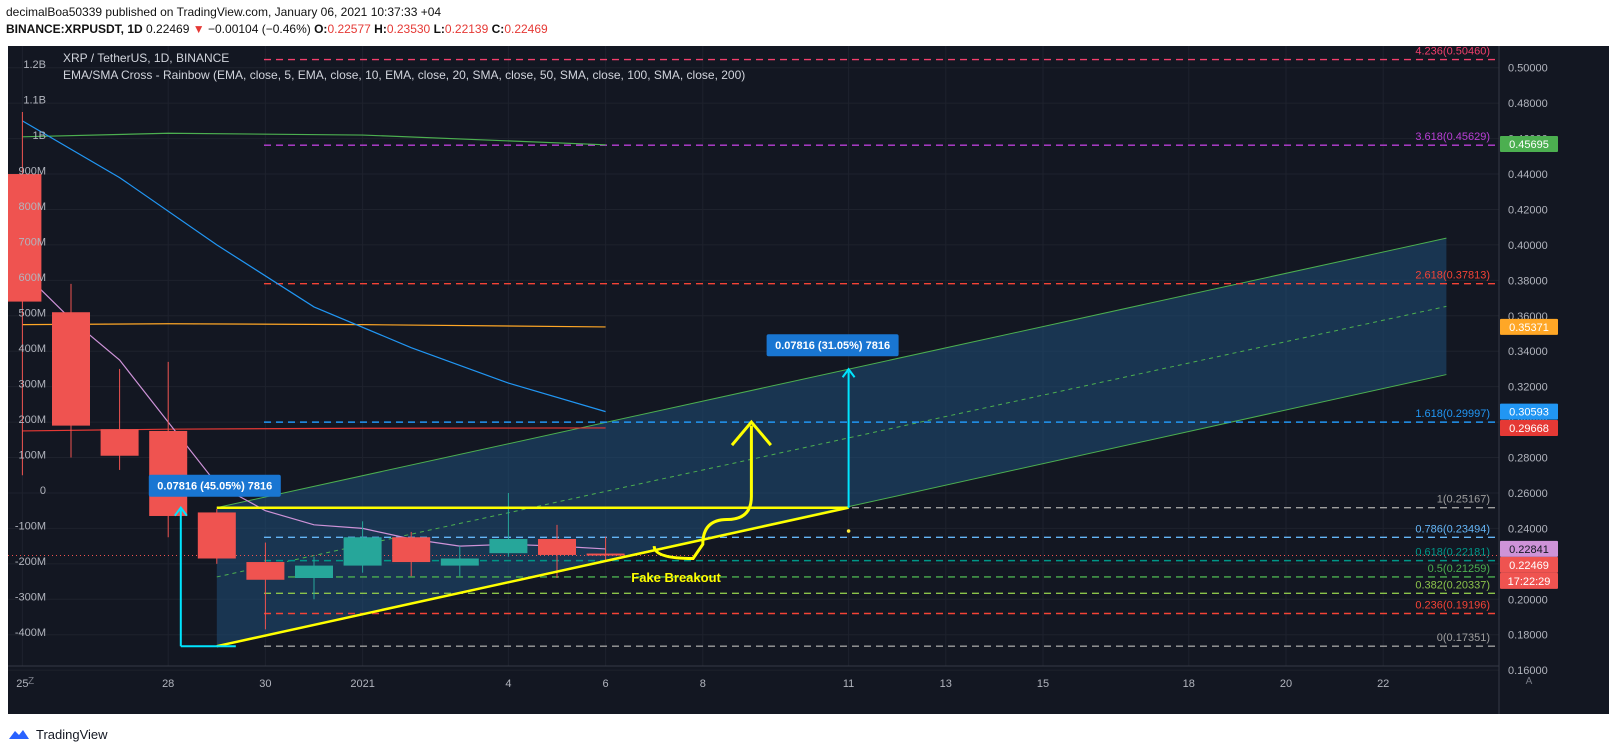 This screenshot has height=752, width=1616. I want to click on price-tag-label: 17:22:29, so click(1529, 582).